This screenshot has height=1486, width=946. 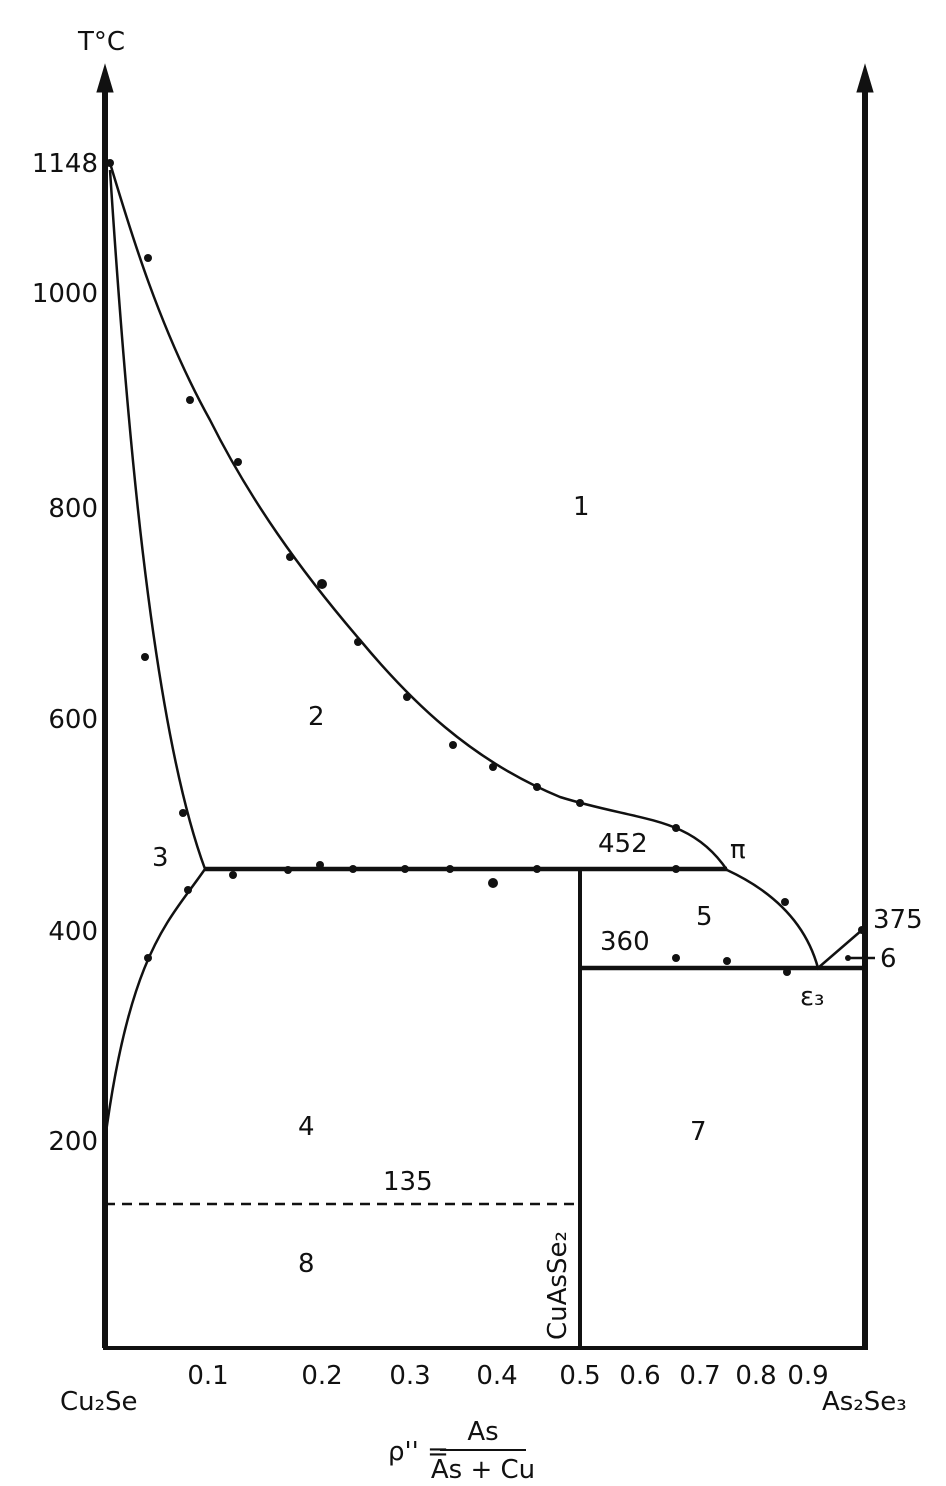 What do you see at coordinates (812, 997) in the screenshot?
I see `eutectic-label: ε₃` at bounding box center [812, 997].